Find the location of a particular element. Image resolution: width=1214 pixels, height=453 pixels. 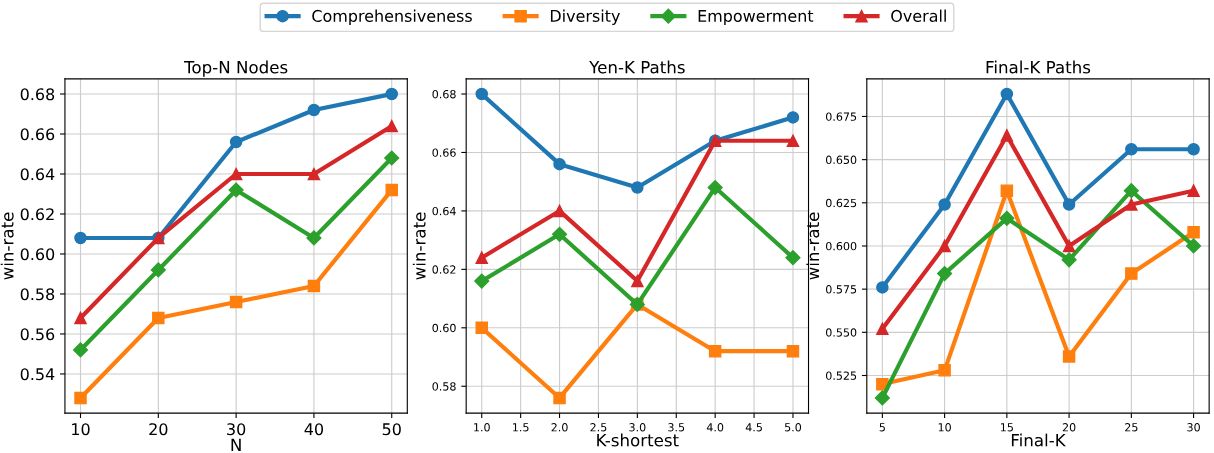

y-tick-label: 0.525 is located at coordinates (841, 375).